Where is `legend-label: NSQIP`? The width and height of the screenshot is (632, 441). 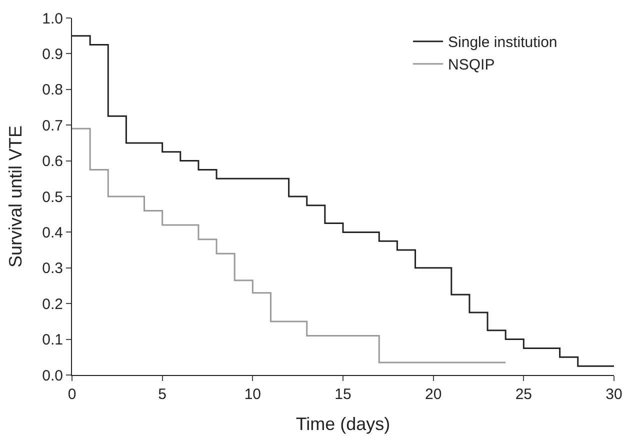 legend-label: NSQIP is located at coordinates (471, 65).